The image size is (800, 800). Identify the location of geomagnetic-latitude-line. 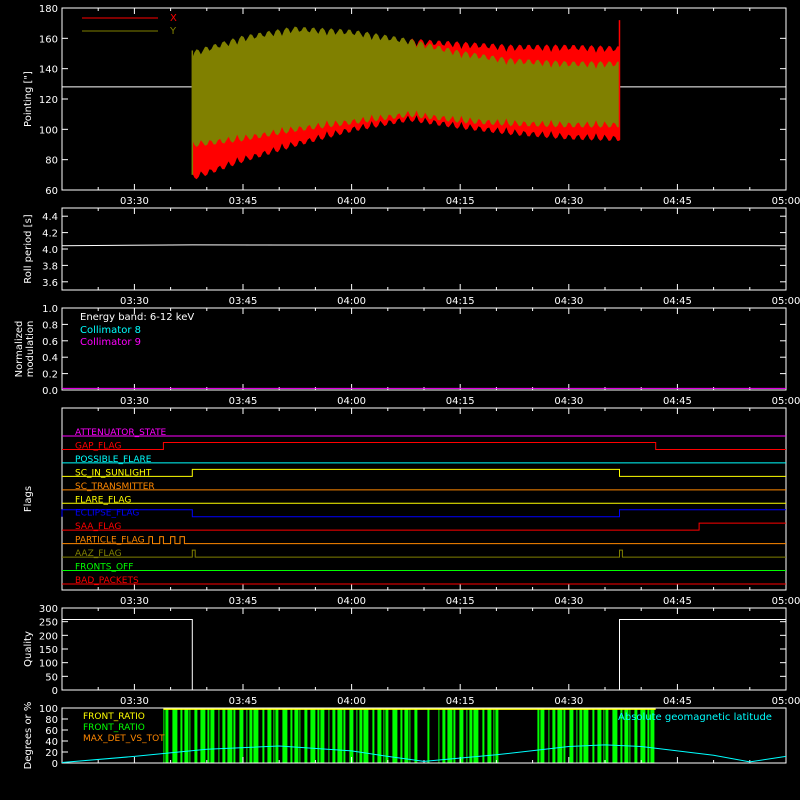
(424, 753).